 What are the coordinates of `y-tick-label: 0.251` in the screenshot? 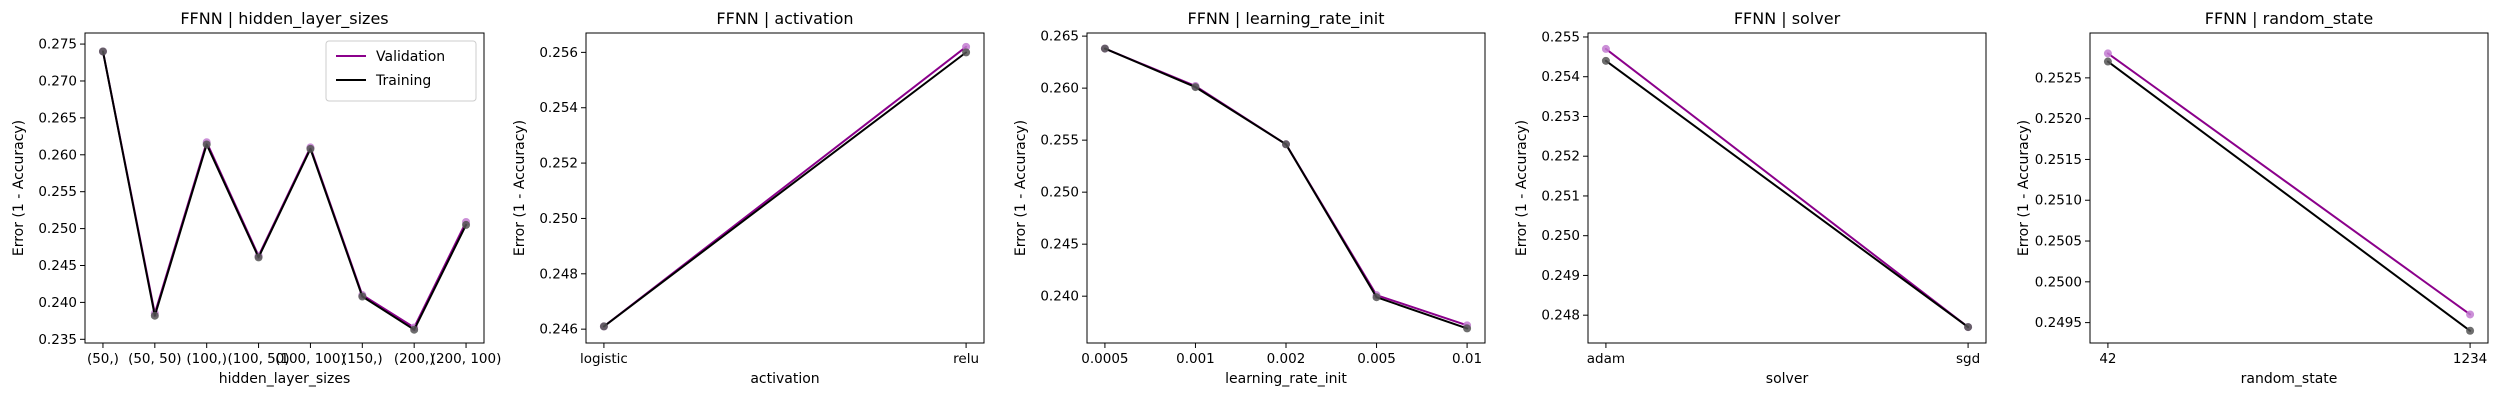 It's located at (1560, 196).